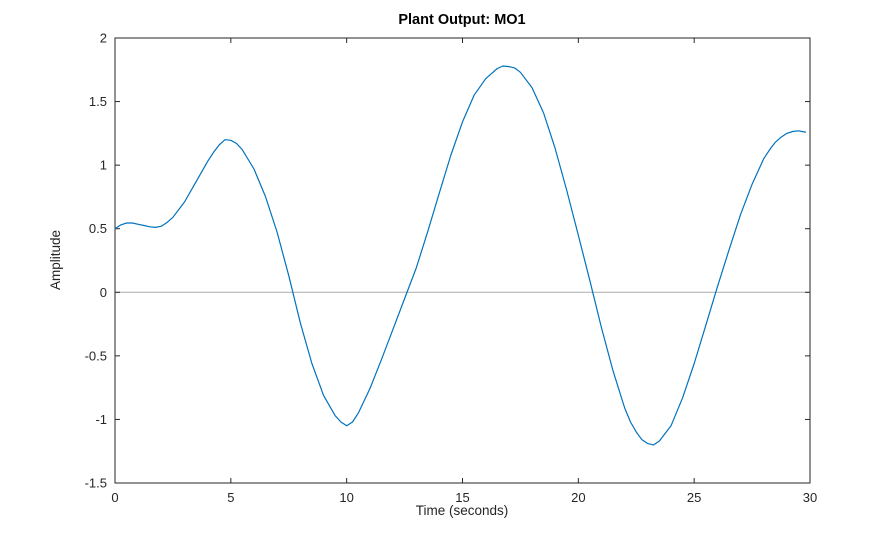  Describe the element at coordinates (694, 497) in the screenshot. I see `x-tick-label: 25` at that location.